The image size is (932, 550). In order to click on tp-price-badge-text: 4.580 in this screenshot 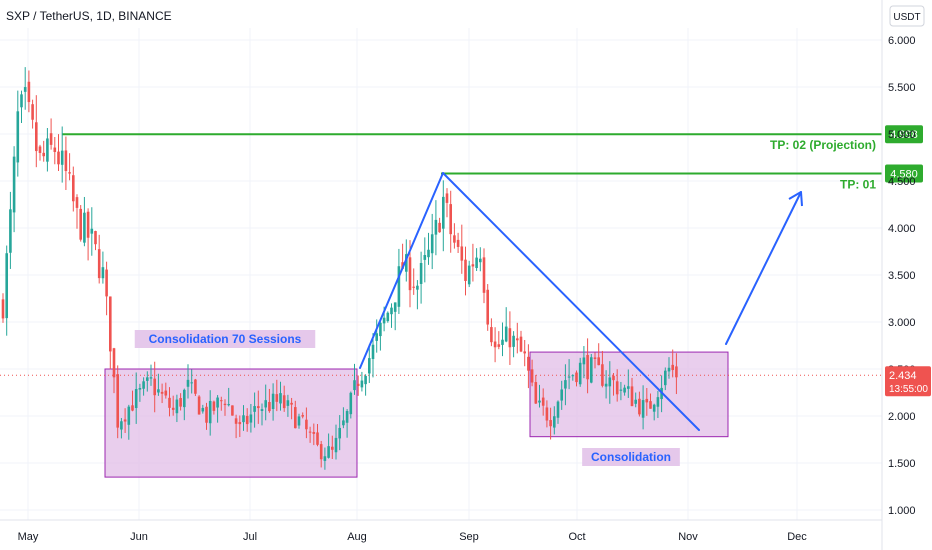, I will do `click(904, 174)`.